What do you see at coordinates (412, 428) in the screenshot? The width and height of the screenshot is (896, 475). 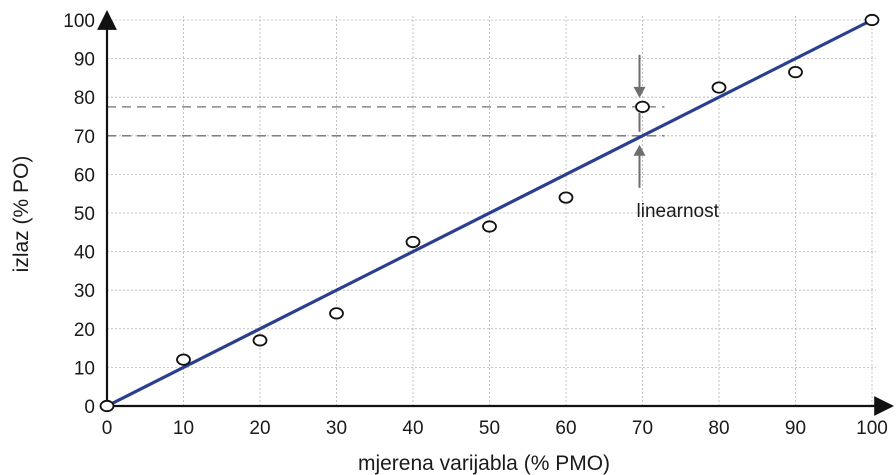 I see `x-tick-label: 40` at bounding box center [412, 428].